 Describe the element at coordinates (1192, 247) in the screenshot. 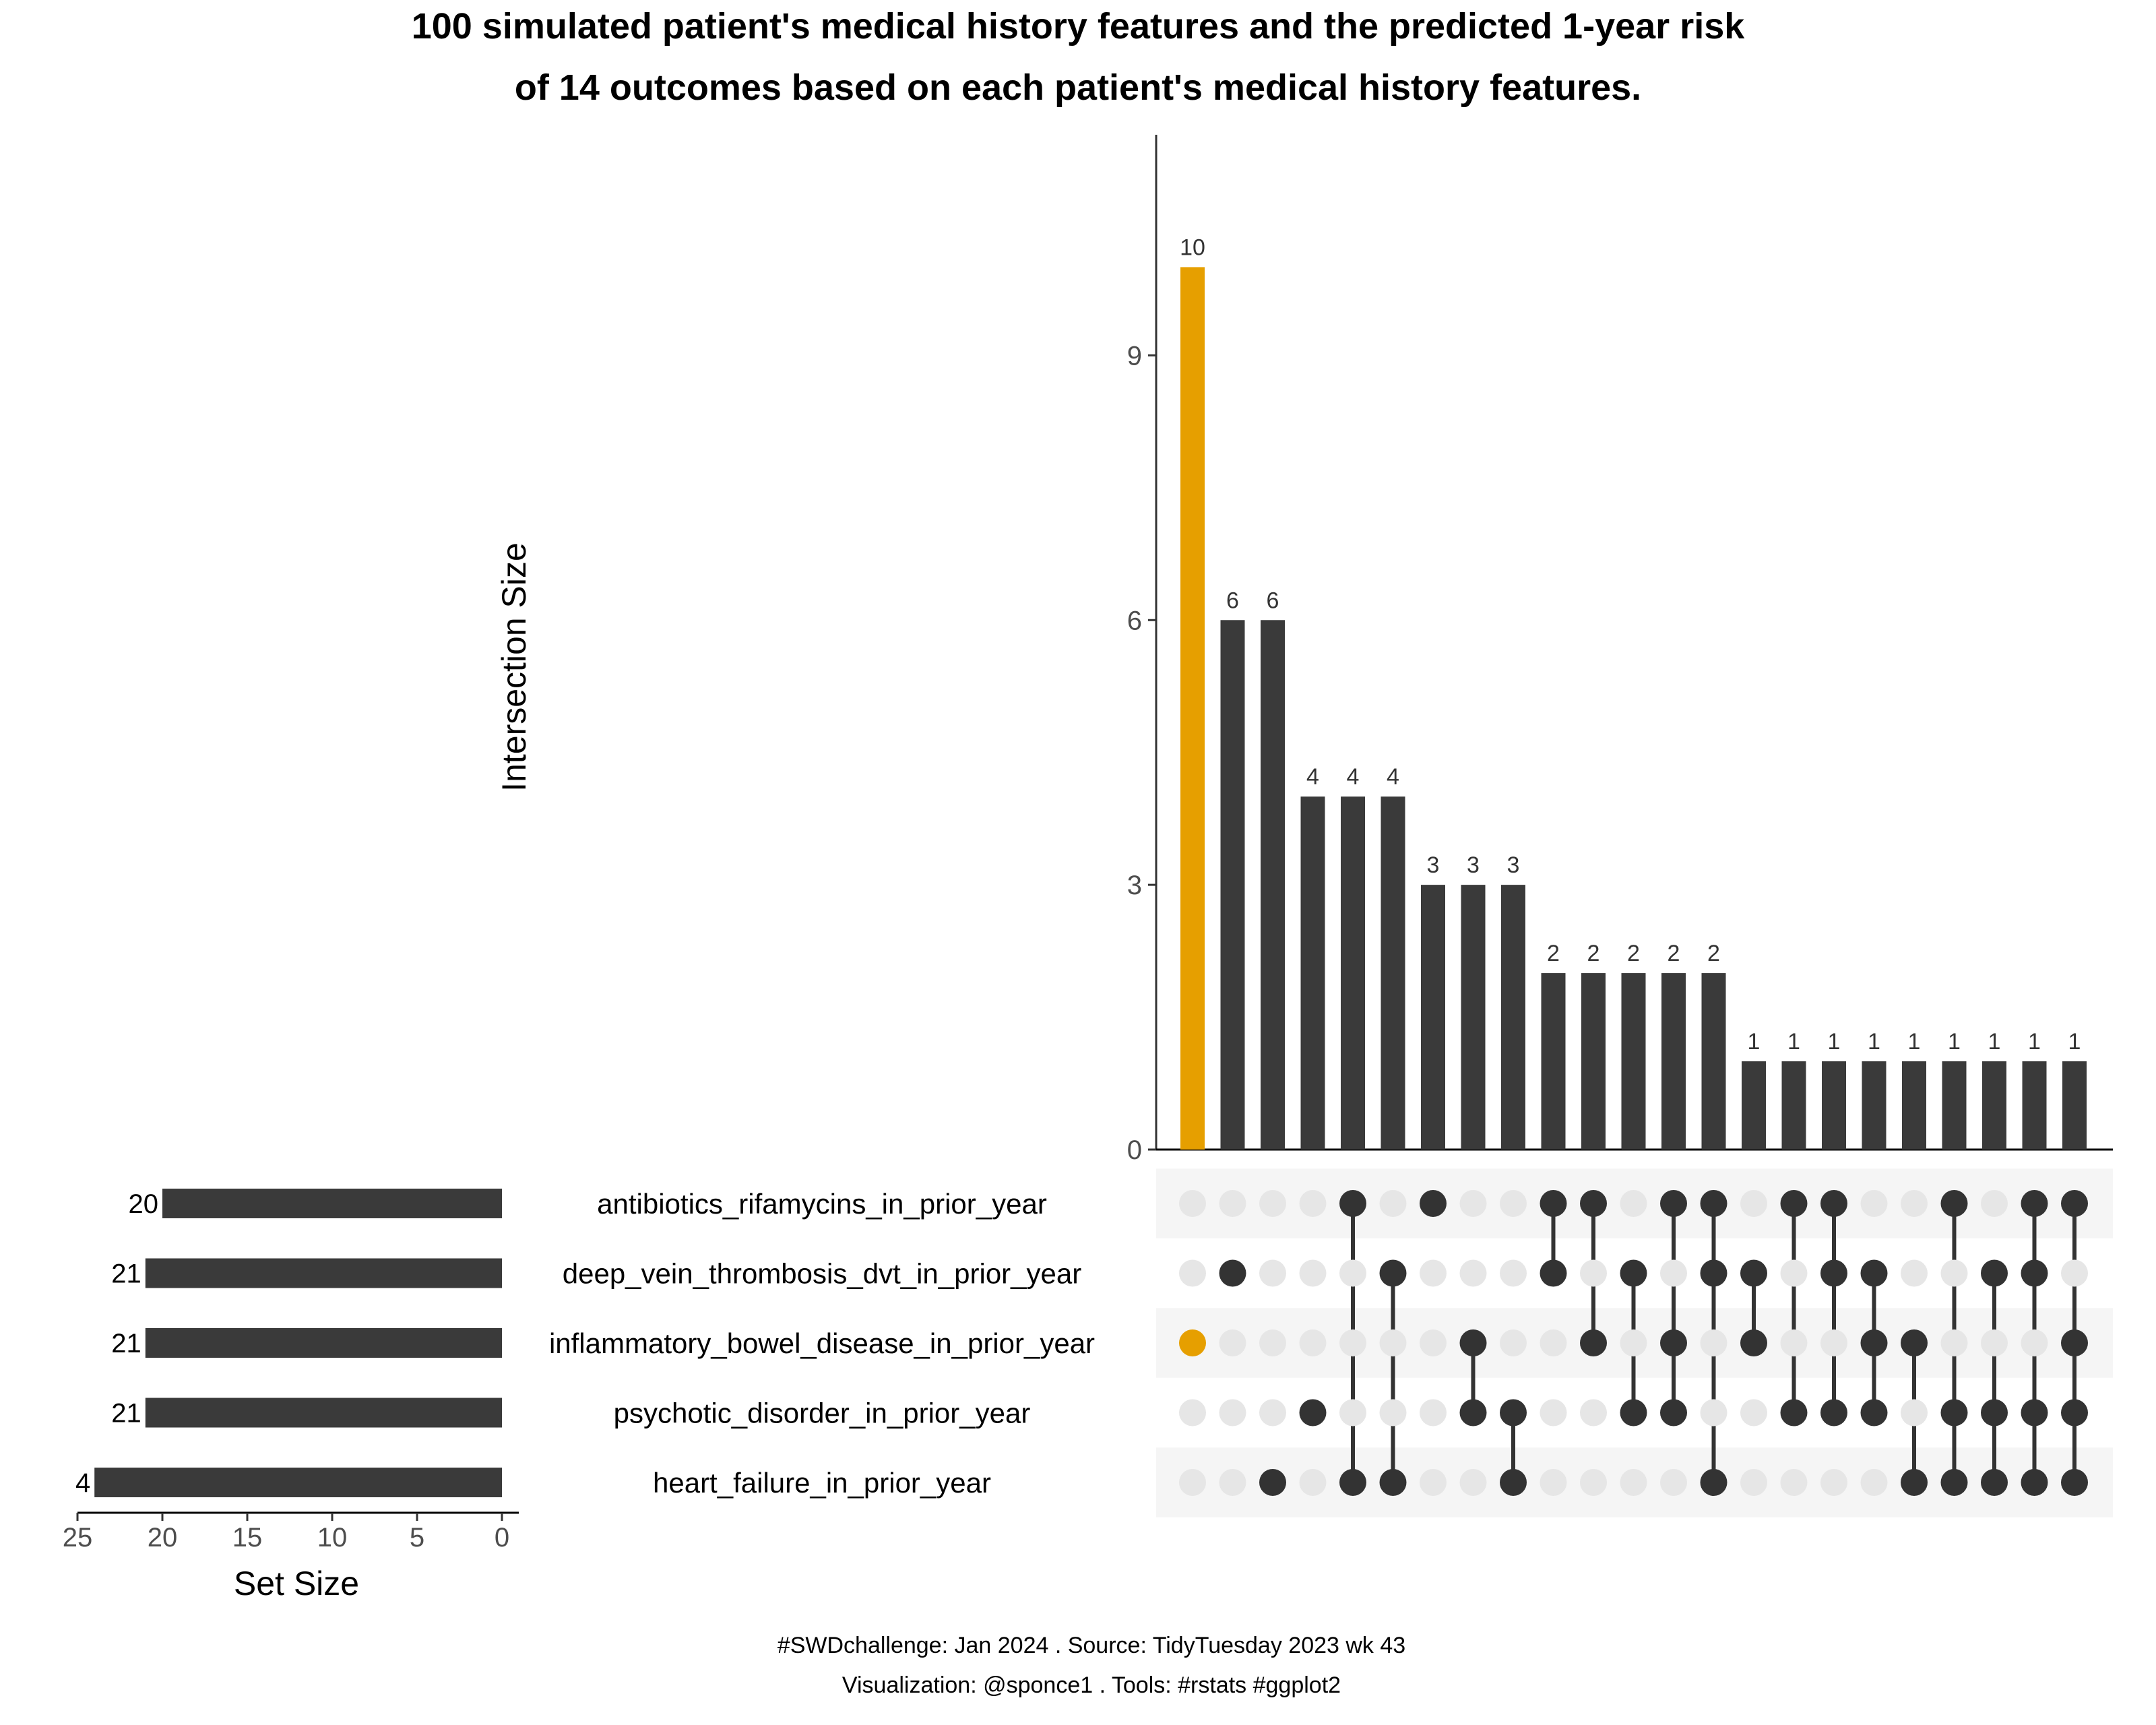

I see `intersection-bar-label: 10` at that location.